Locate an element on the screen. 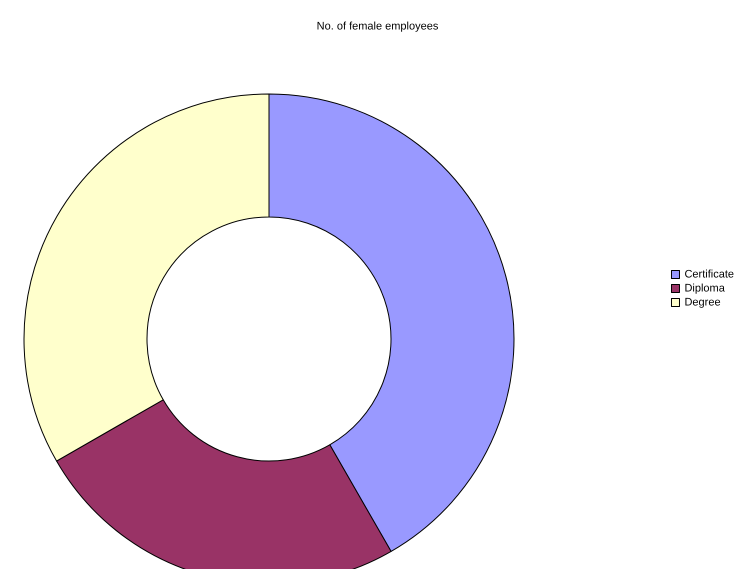 The height and width of the screenshot is (577, 755). legend-label: Degree is located at coordinates (702, 302).